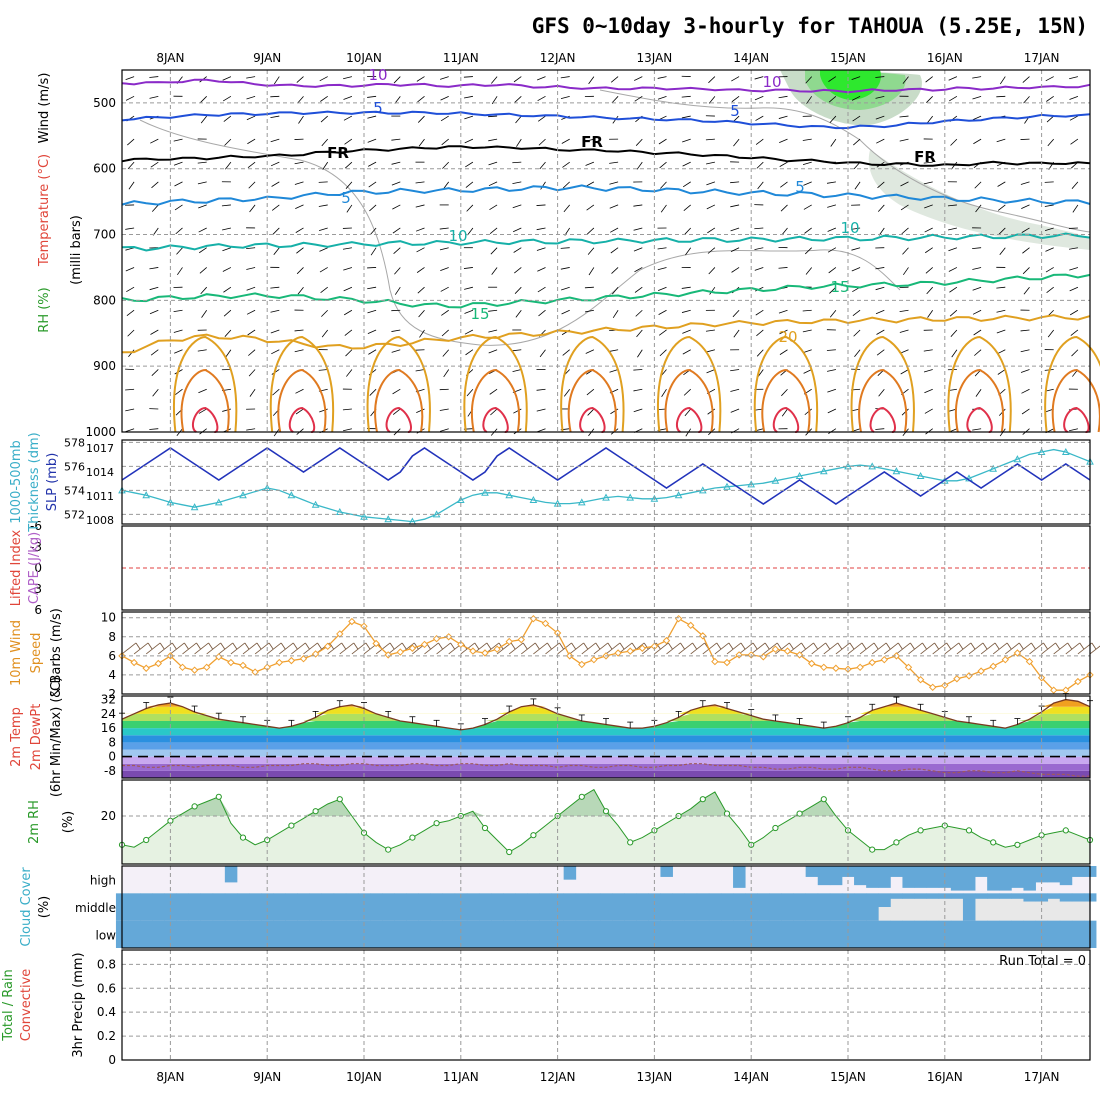 The height and width of the screenshot is (1100, 1100). What do you see at coordinates (108, 714) in the screenshot?
I see `temp-tick-label: 24` at bounding box center [108, 714].